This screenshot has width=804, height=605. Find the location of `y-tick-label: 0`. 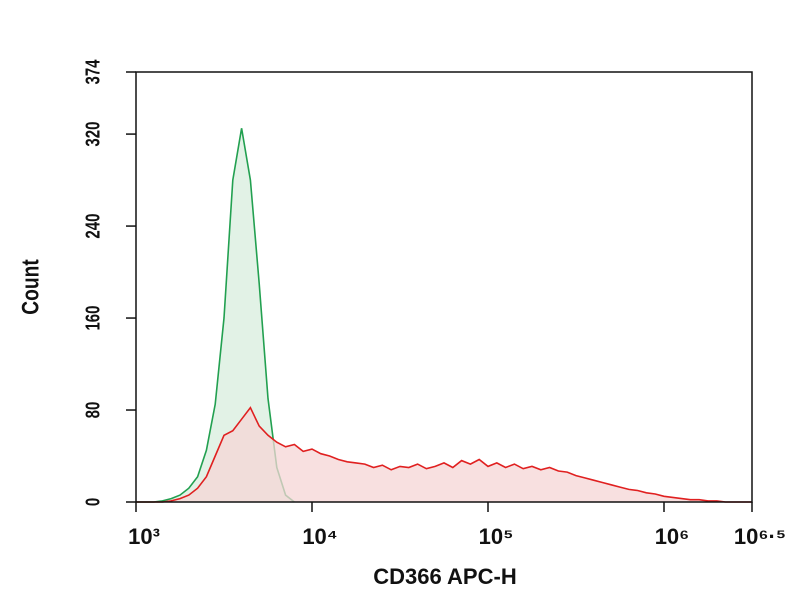

y-tick-label: 0 is located at coordinates (92, 502).